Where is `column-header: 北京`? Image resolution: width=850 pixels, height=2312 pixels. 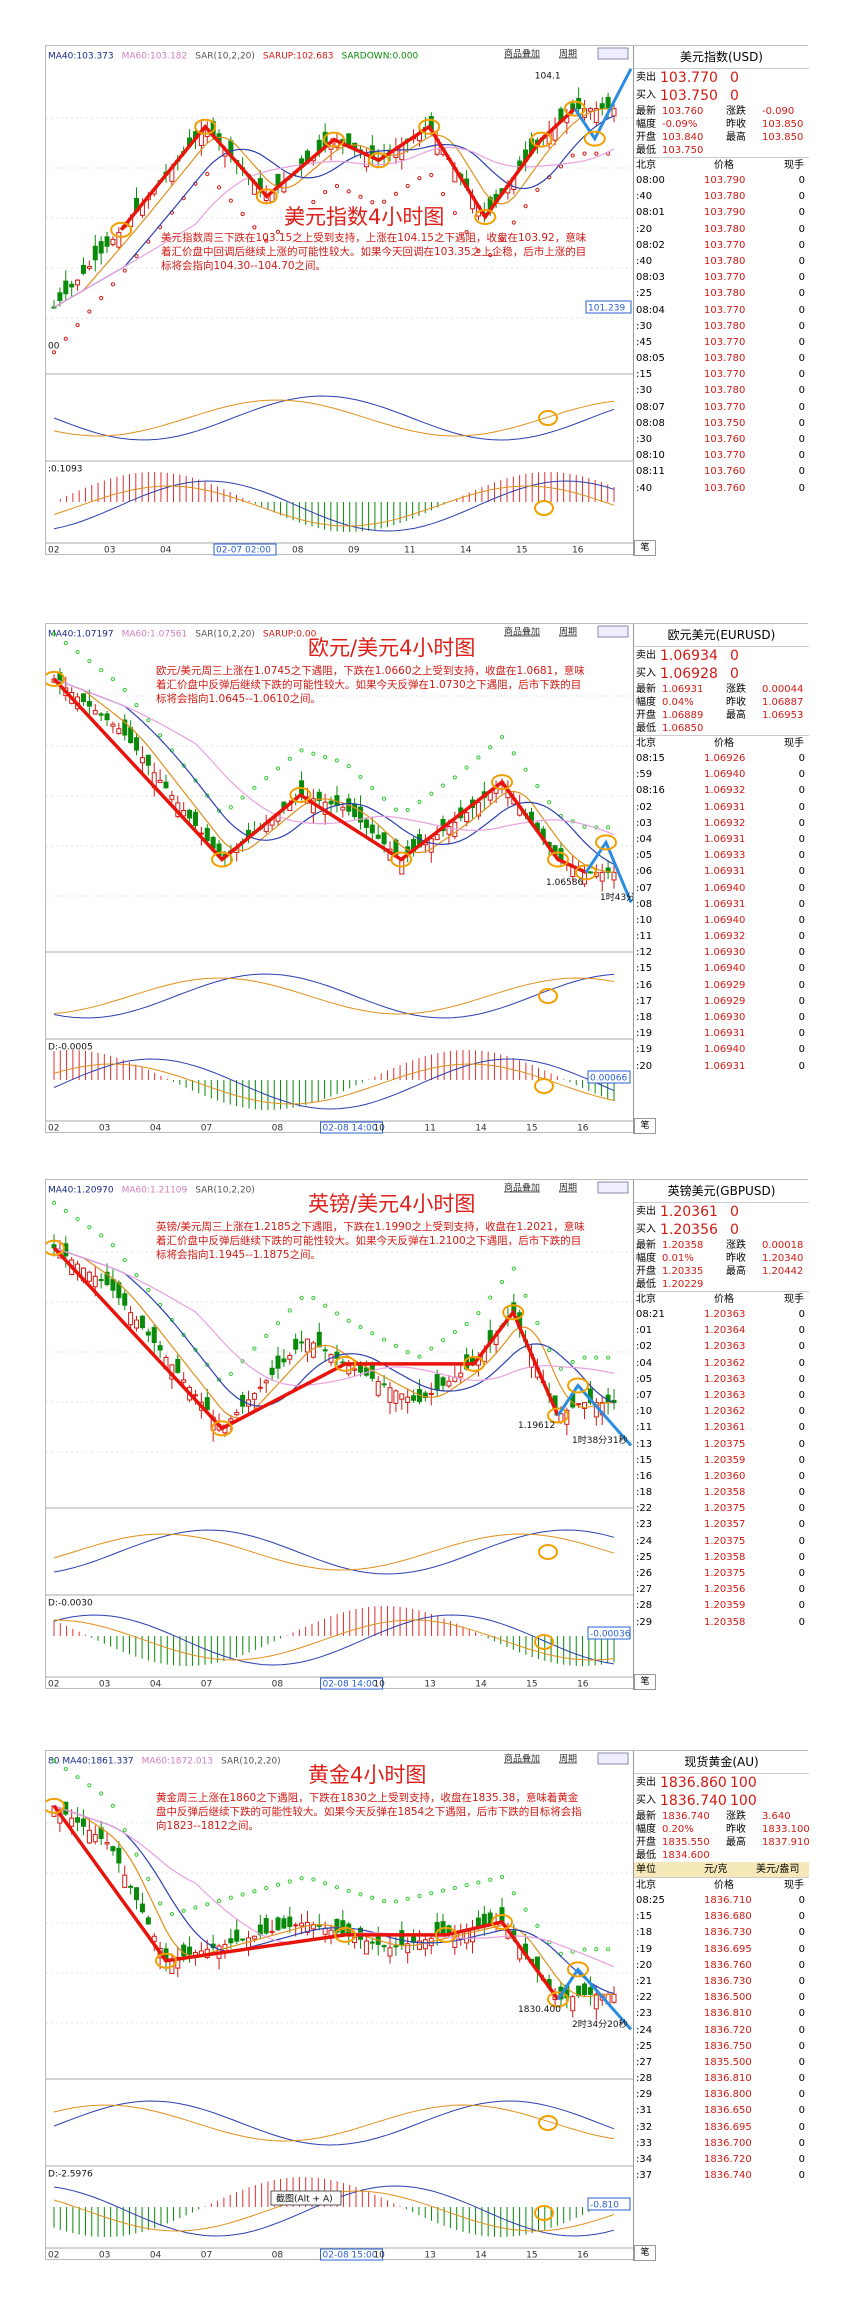 column-header: 北京 is located at coordinates (646, 743).